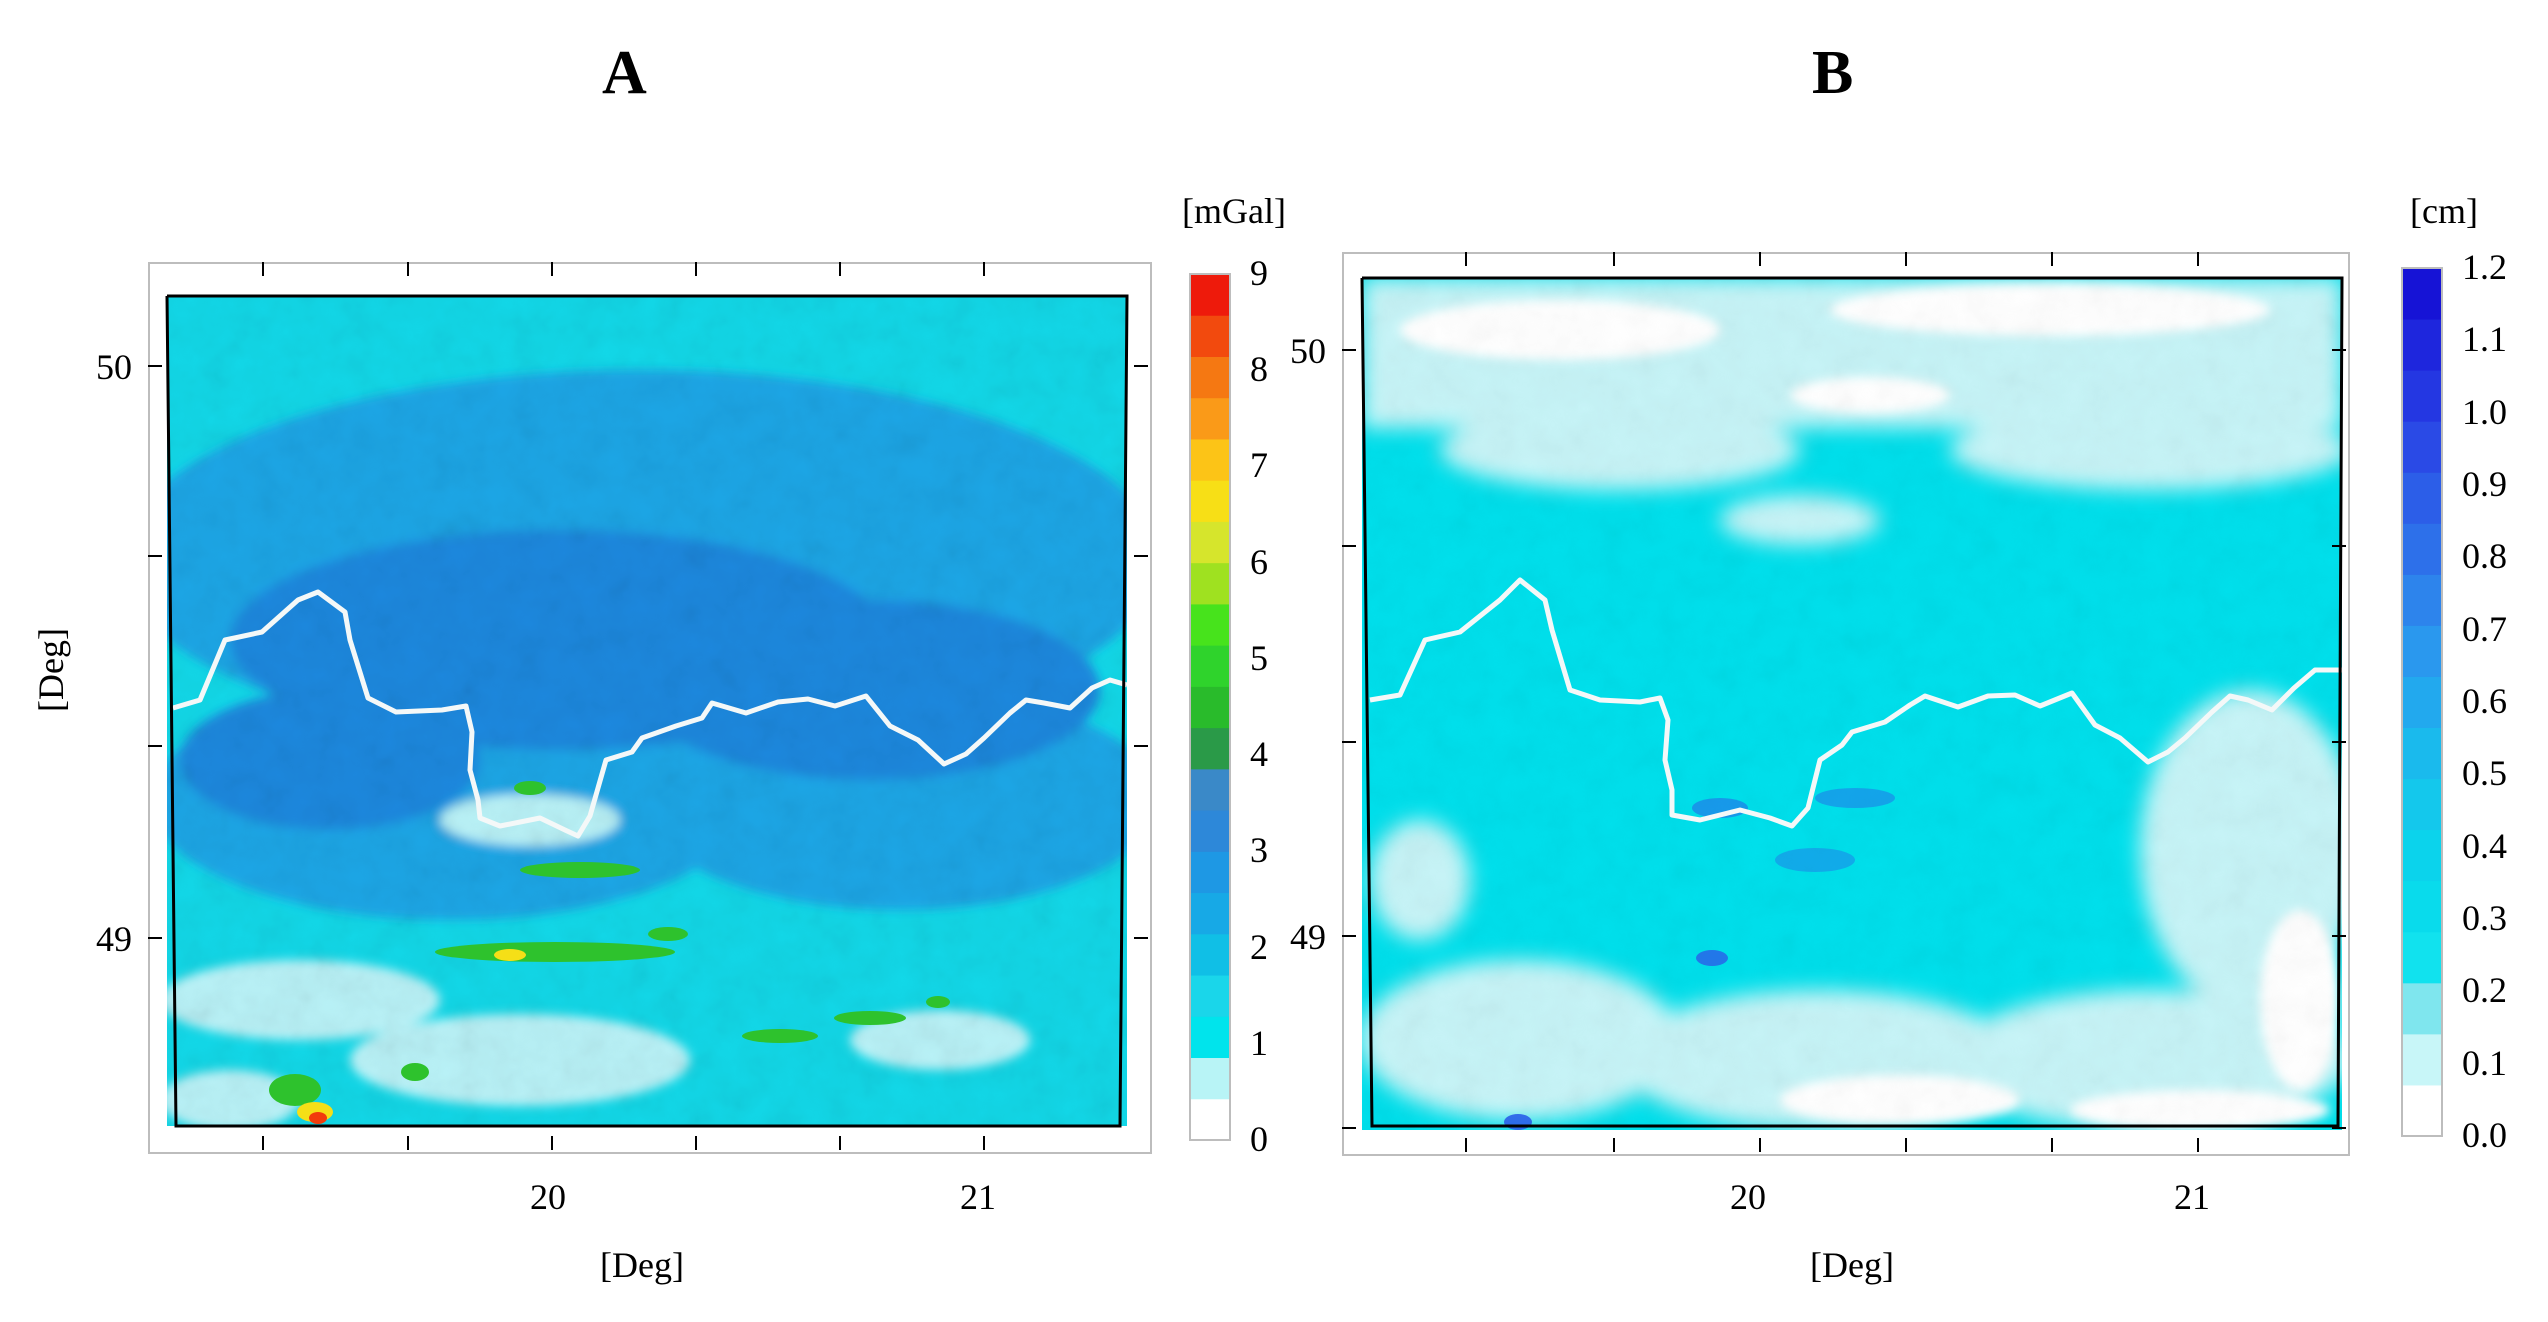  What do you see at coordinates (318, 1118) in the screenshot?
I see `map-a-zone-red` at bounding box center [318, 1118].